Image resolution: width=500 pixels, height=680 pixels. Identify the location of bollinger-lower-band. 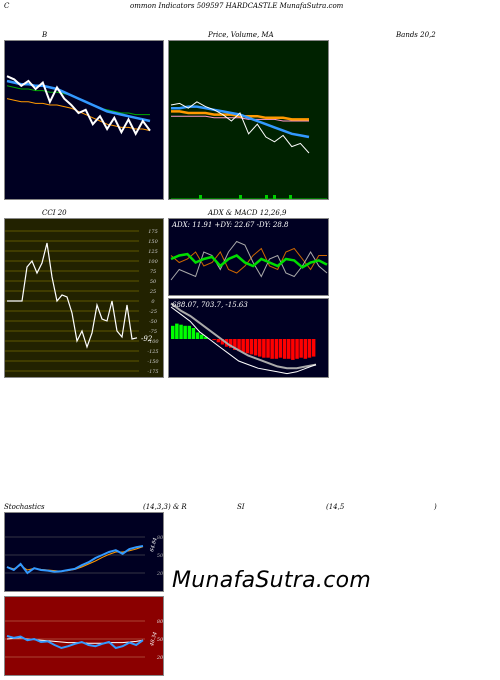
(78, 115).